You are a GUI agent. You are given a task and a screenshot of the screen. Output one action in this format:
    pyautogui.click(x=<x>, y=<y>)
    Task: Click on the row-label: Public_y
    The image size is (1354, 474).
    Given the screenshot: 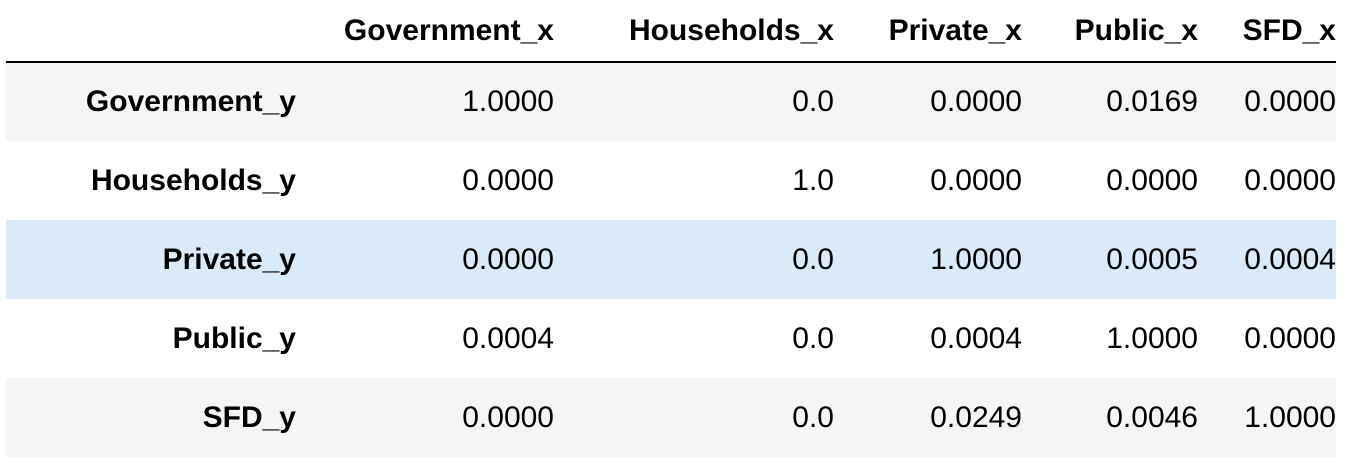 What is the action you would take?
    pyautogui.click(x=234, y=338)
    